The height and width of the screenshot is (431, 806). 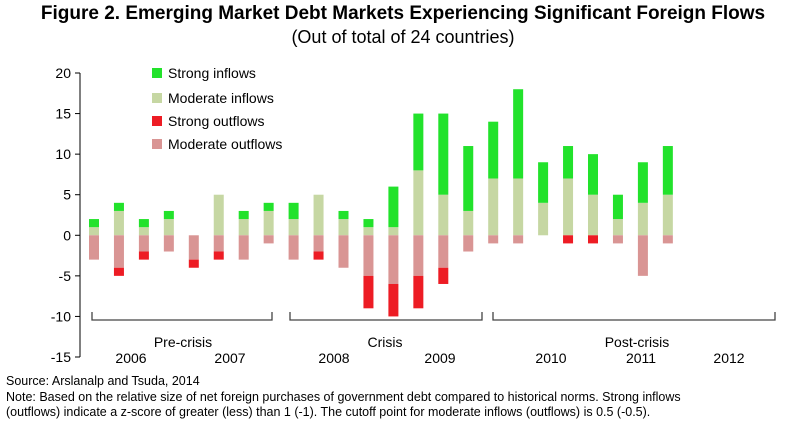 What do you see at coordinates (229, 358) in the screenshot?
I see `year-label-1: 2007` at bounding box center [229, 358].